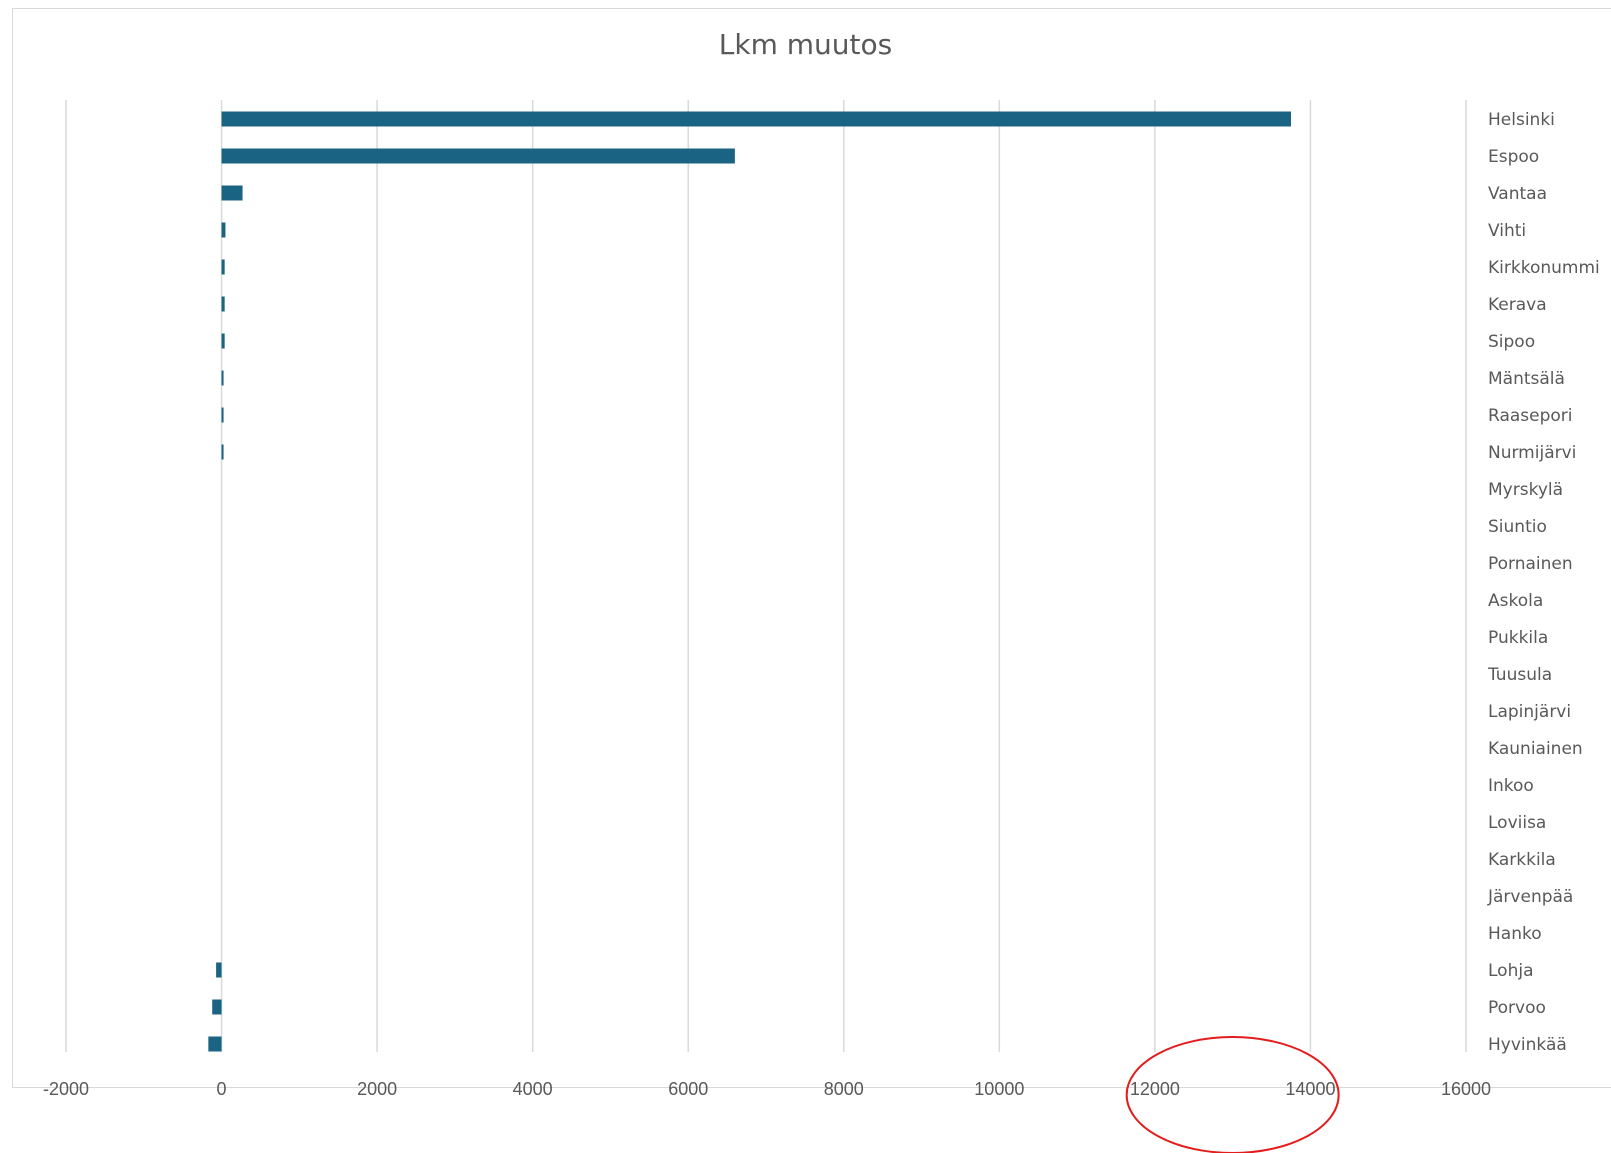 Image resolution: width=1611 pixels, height=1153 pixels. I want to click on category-label: Vihti, so click(1507, 231).